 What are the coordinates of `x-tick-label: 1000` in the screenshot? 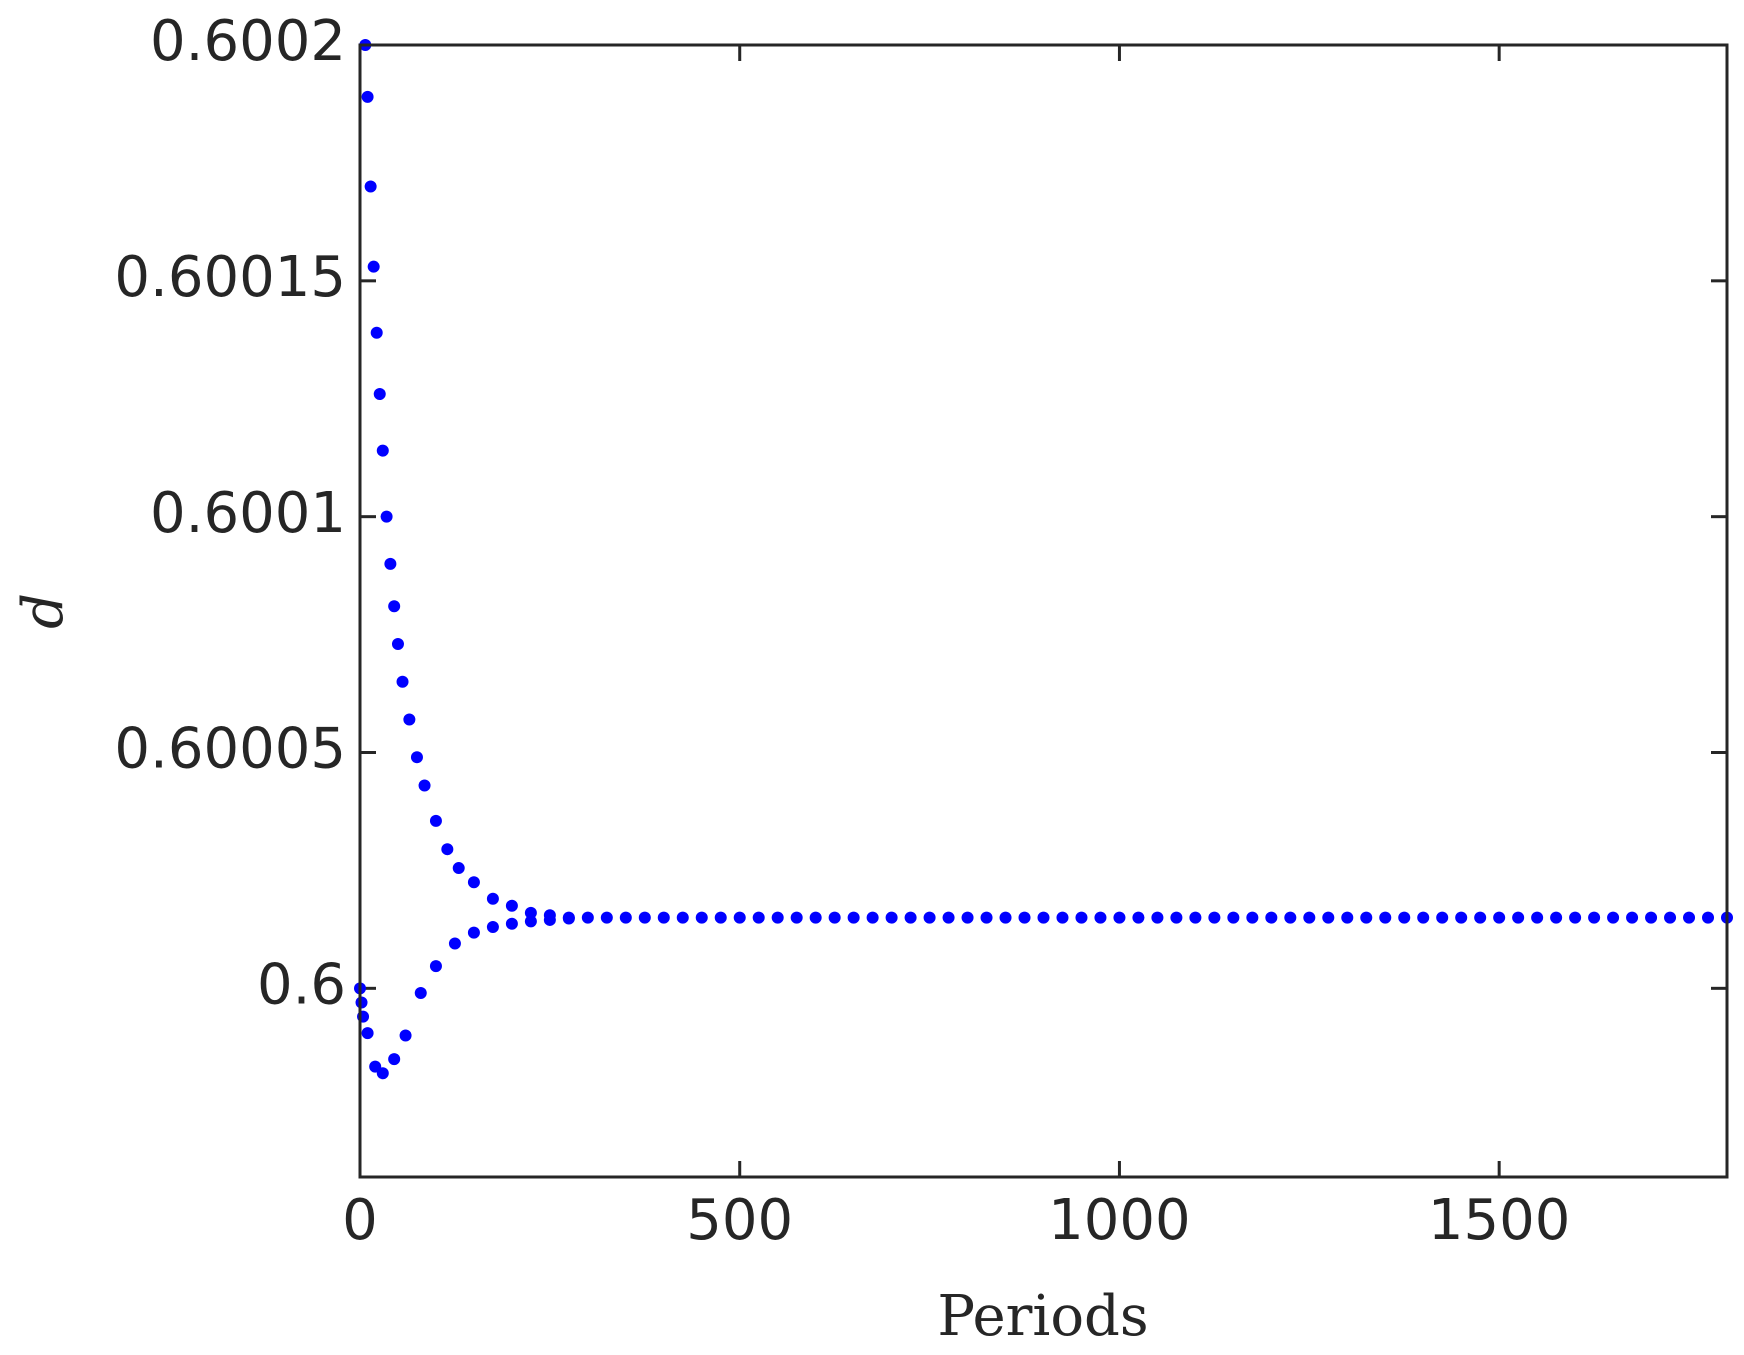 It's located at (1119, 1220).